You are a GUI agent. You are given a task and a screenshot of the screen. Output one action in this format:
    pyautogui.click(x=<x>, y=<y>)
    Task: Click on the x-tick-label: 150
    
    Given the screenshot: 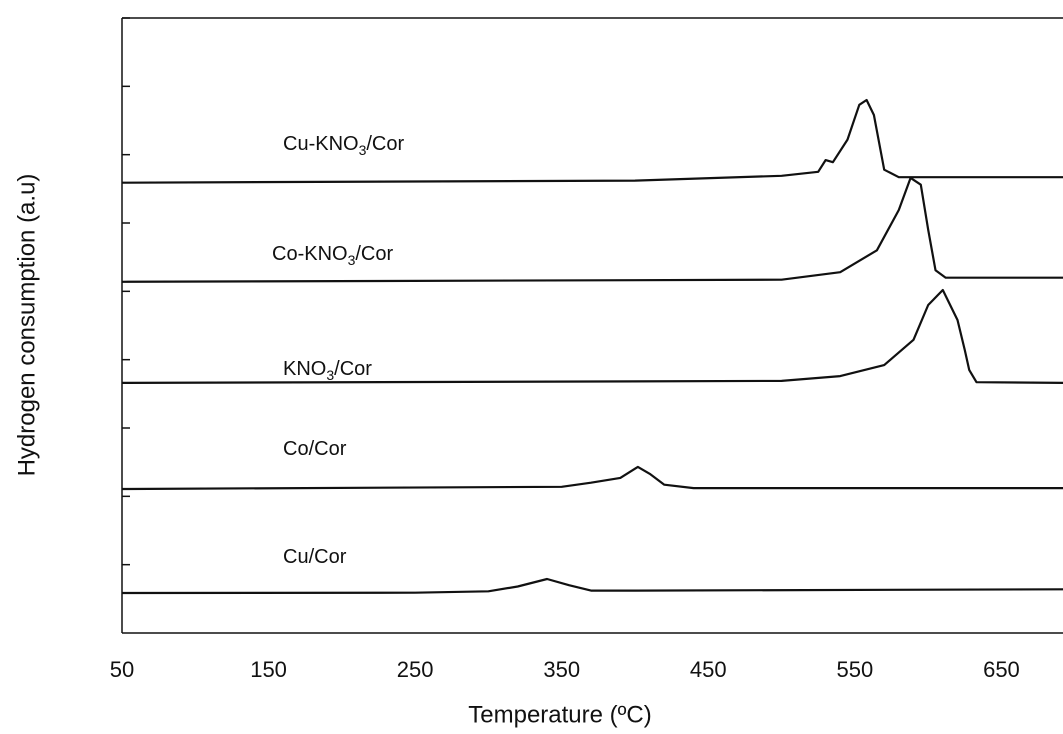 What is the action you would take?
    pyautogui.click(x=268, y=669)
    